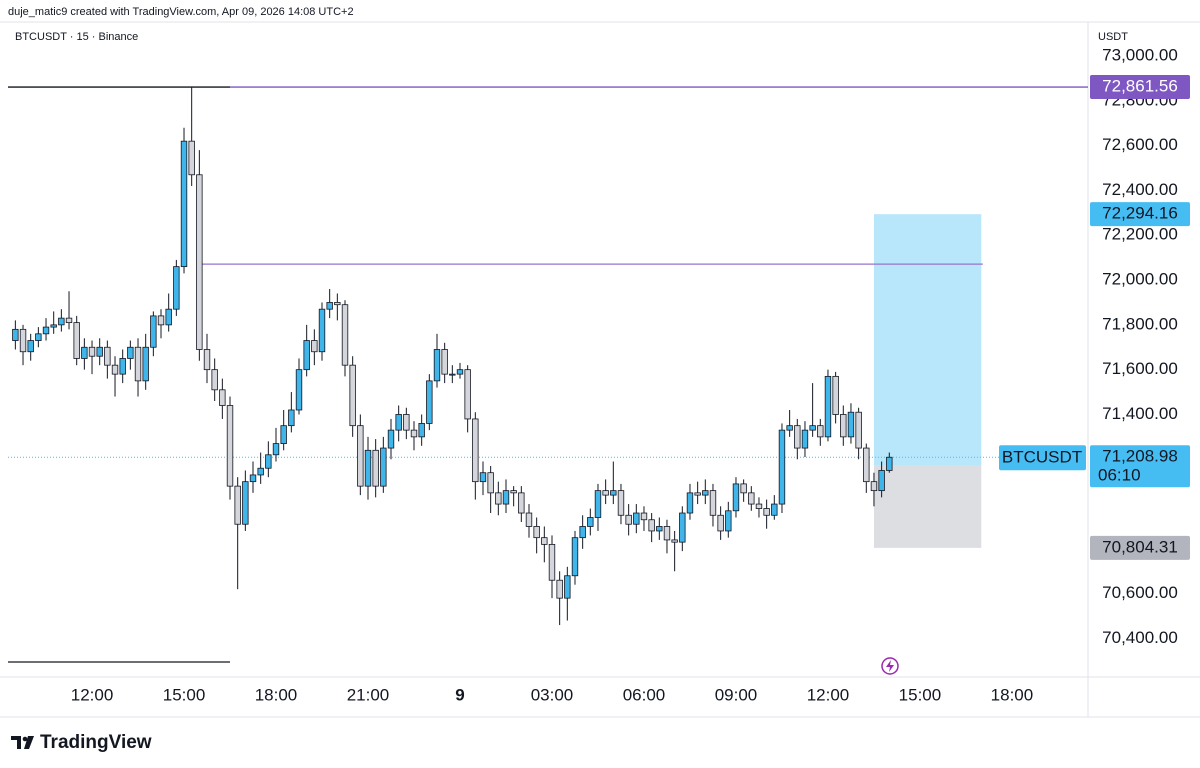  I want to click on symbol-tag-label: BTCUSDT, so click(1042, 457).